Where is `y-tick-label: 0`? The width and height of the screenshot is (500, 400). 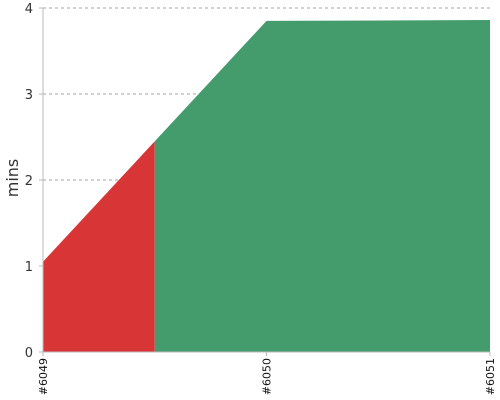
y-tick-label: 0 is located at coordinates (29, 353).